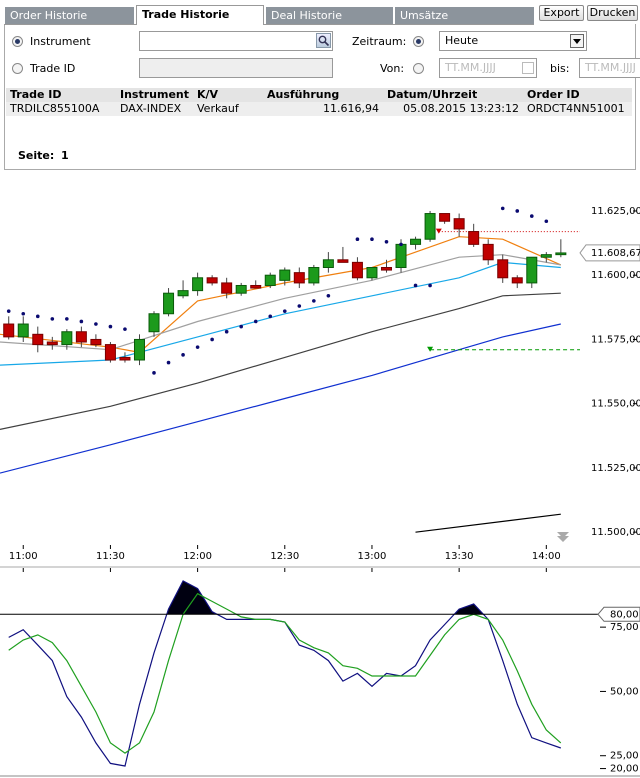 The width and height of the screenshot is (640, 778). What do you see at coordinates (36, 94) in the screenshot?
I see `column-header: Trade ID` at bounding box center [36, 94].